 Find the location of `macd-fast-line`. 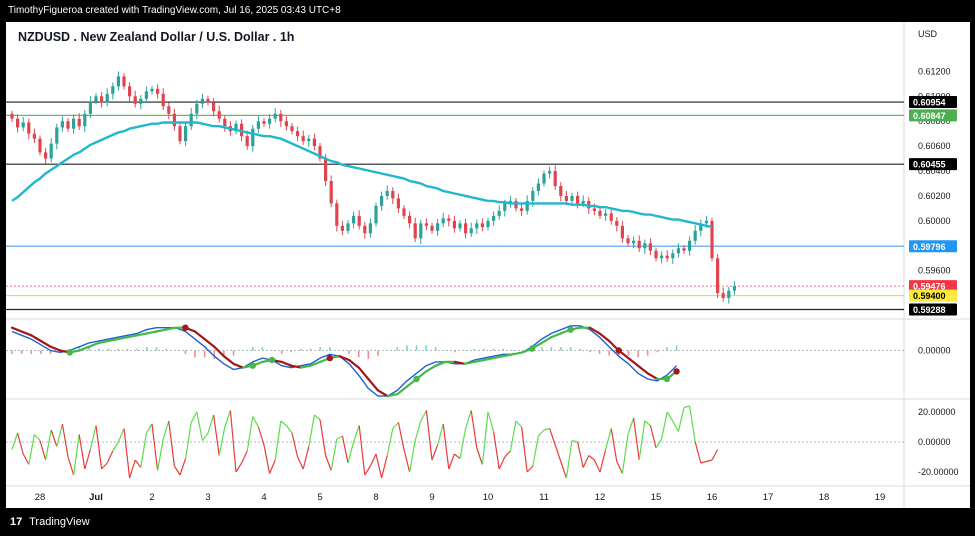

macd-fast-line is located at coordinates (344, 361).